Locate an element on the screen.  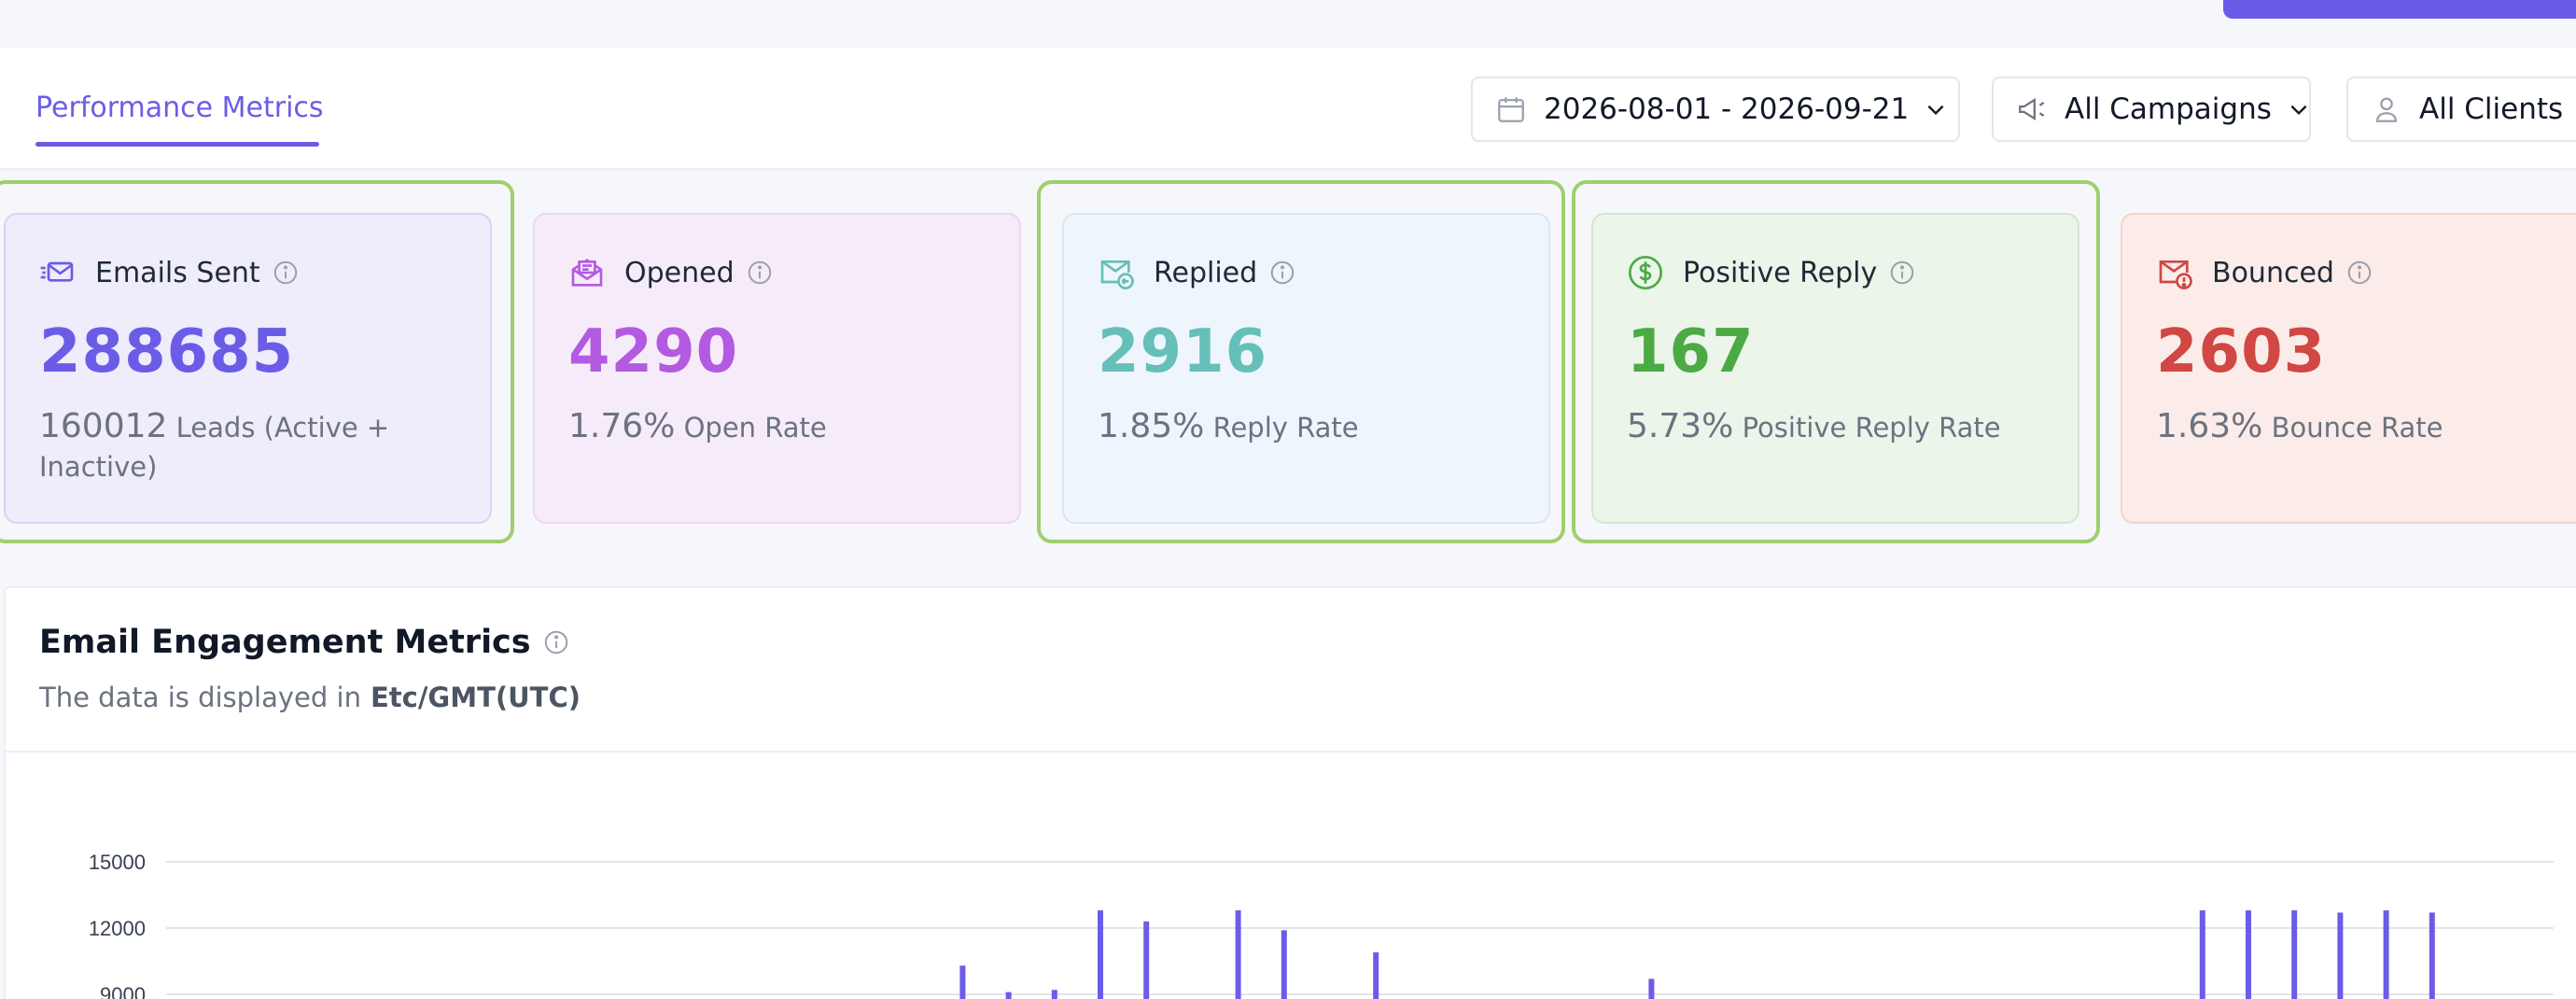
timezone-prefix: The data is displayed in is located at coordinates (200, 698).